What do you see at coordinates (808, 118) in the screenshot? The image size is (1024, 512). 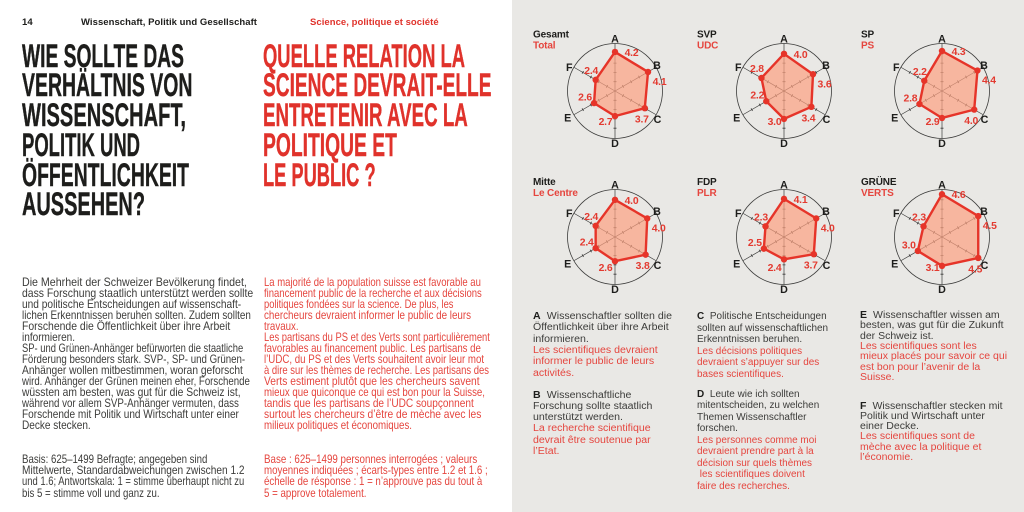 I see `svg-text: 3.4` at bounding box center [808, 118].